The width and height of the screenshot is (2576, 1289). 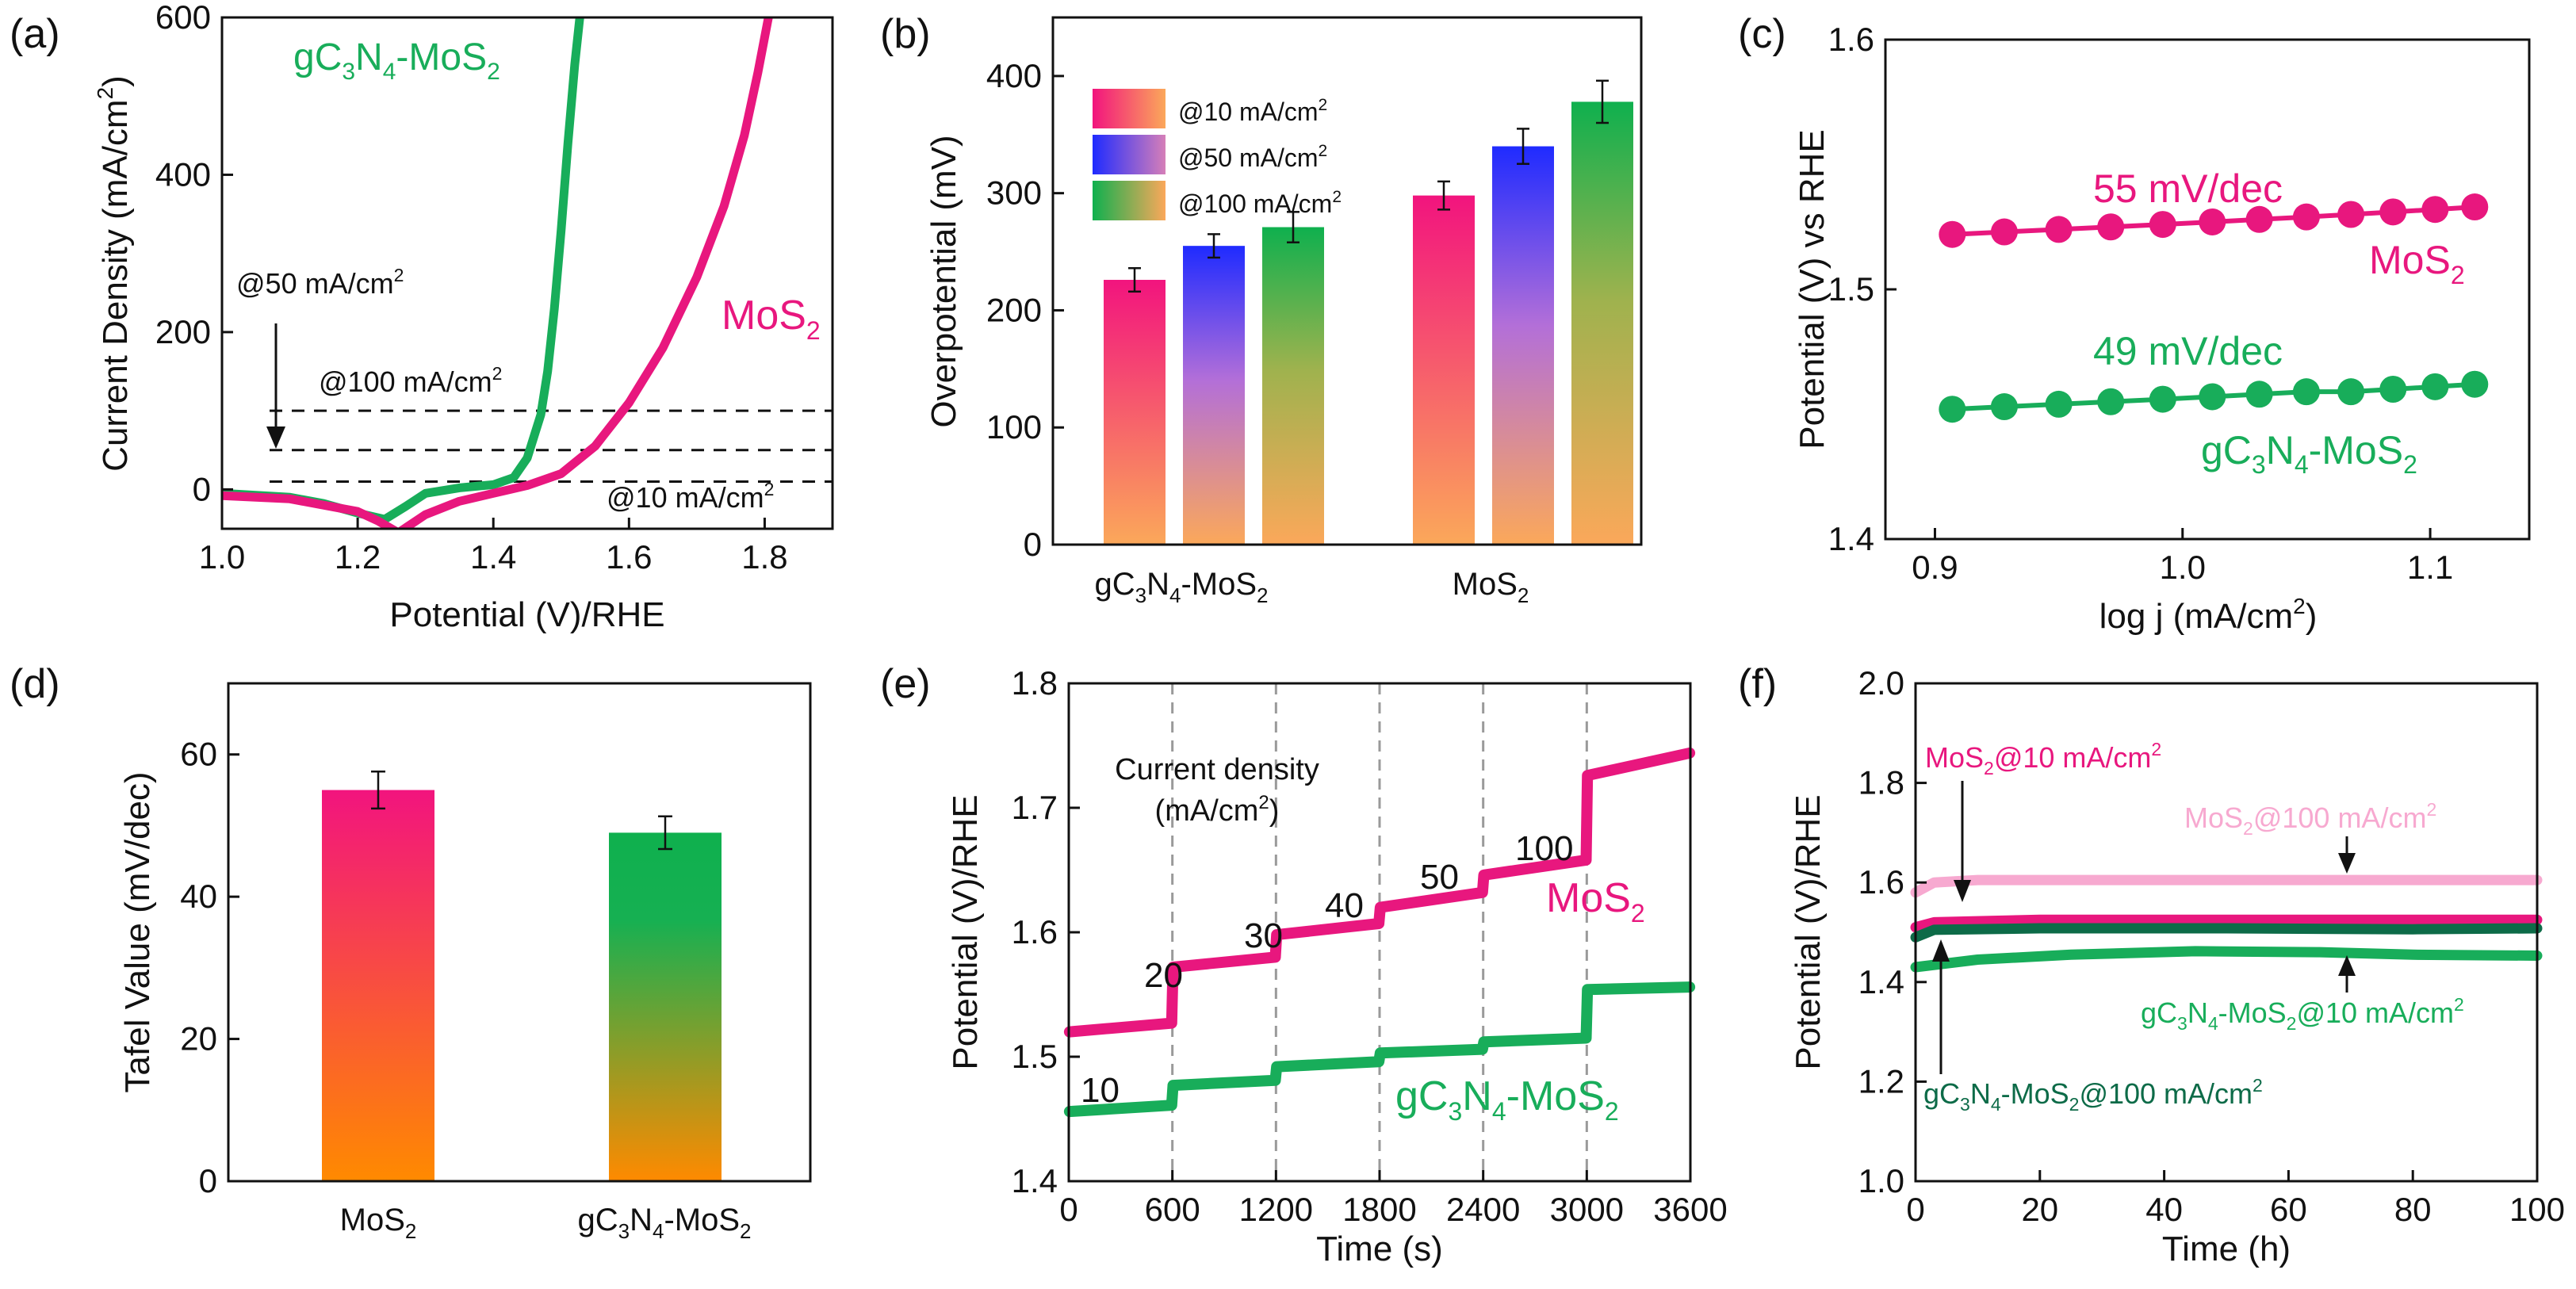 What do you see at coordinates (2413, 1210) in the screenshot?
I see `x-tick-label: 80` at bounding box center [2413, 1210].